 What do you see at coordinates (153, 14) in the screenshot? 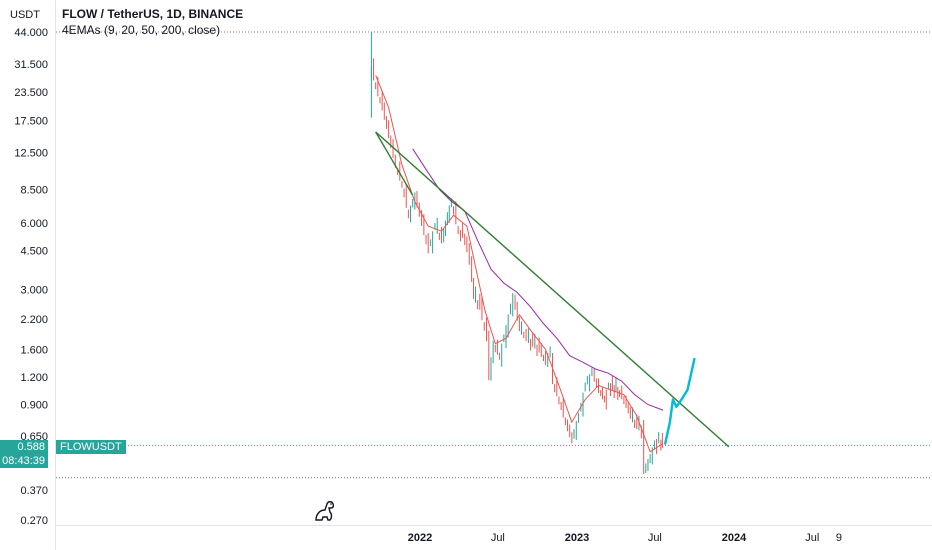
I see `symbol-title: FLOW / TetherUS, 1D, BINANCE` at bounding box center [153, 14].